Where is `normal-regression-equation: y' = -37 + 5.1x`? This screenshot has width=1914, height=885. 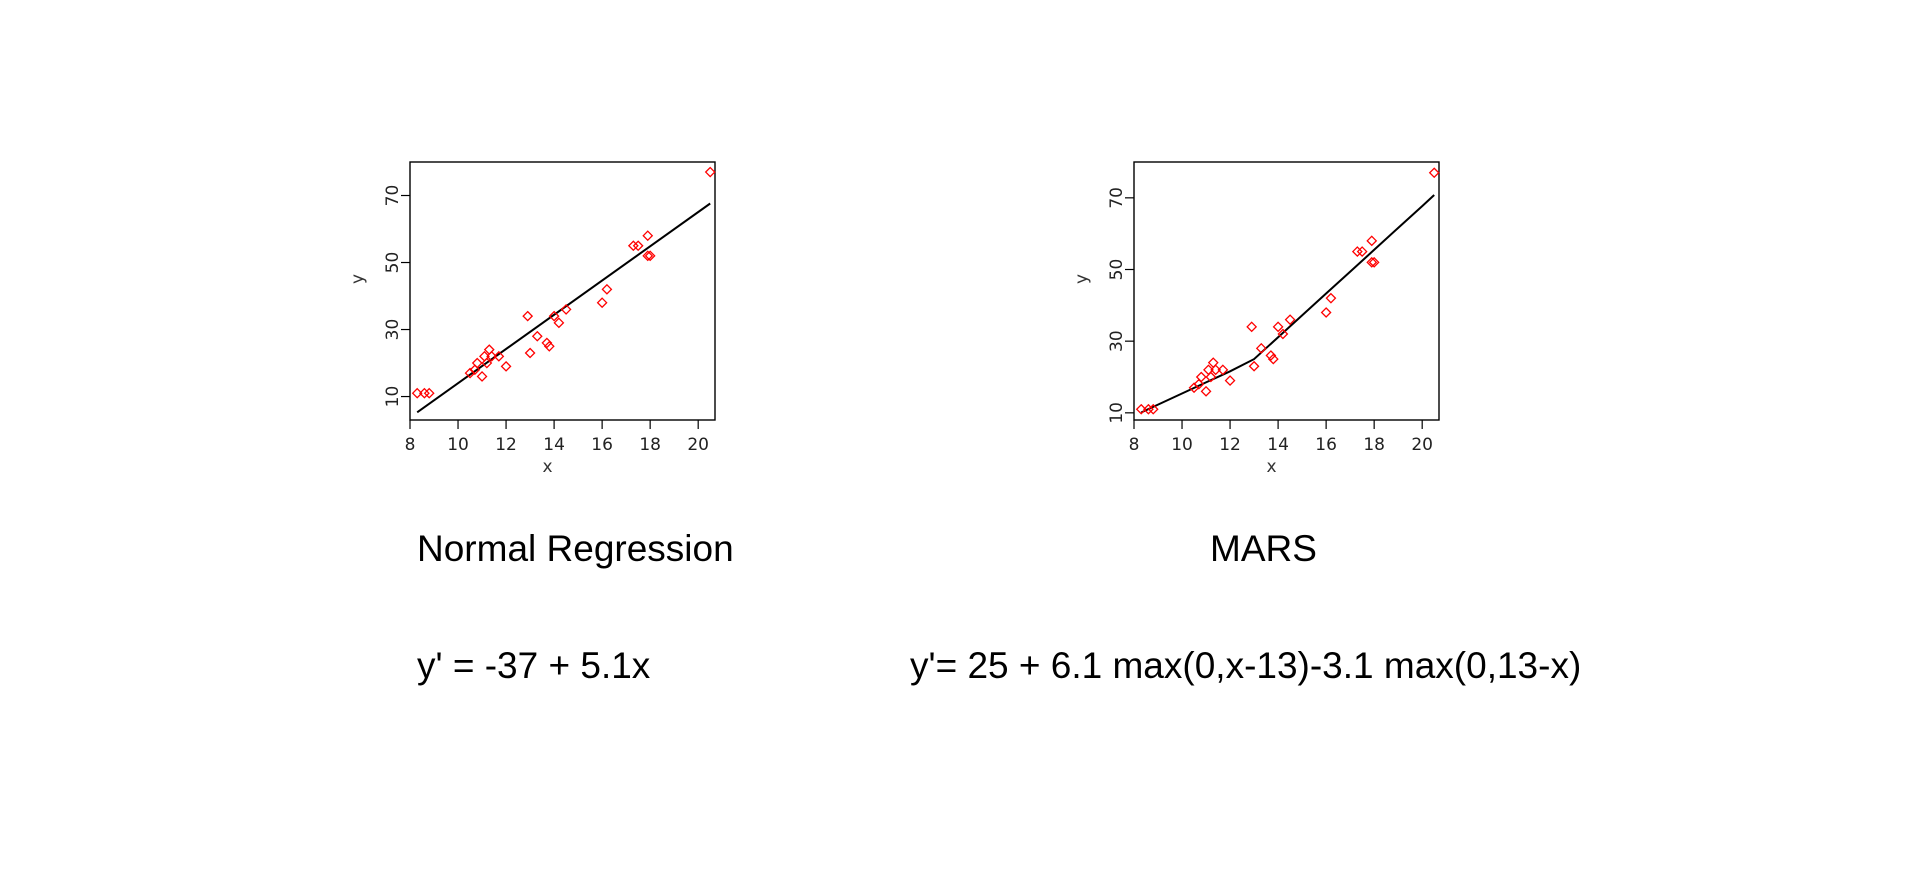 normal-regression-equation: y' = -37 + 5.1x is located at coordinates (534, 665).